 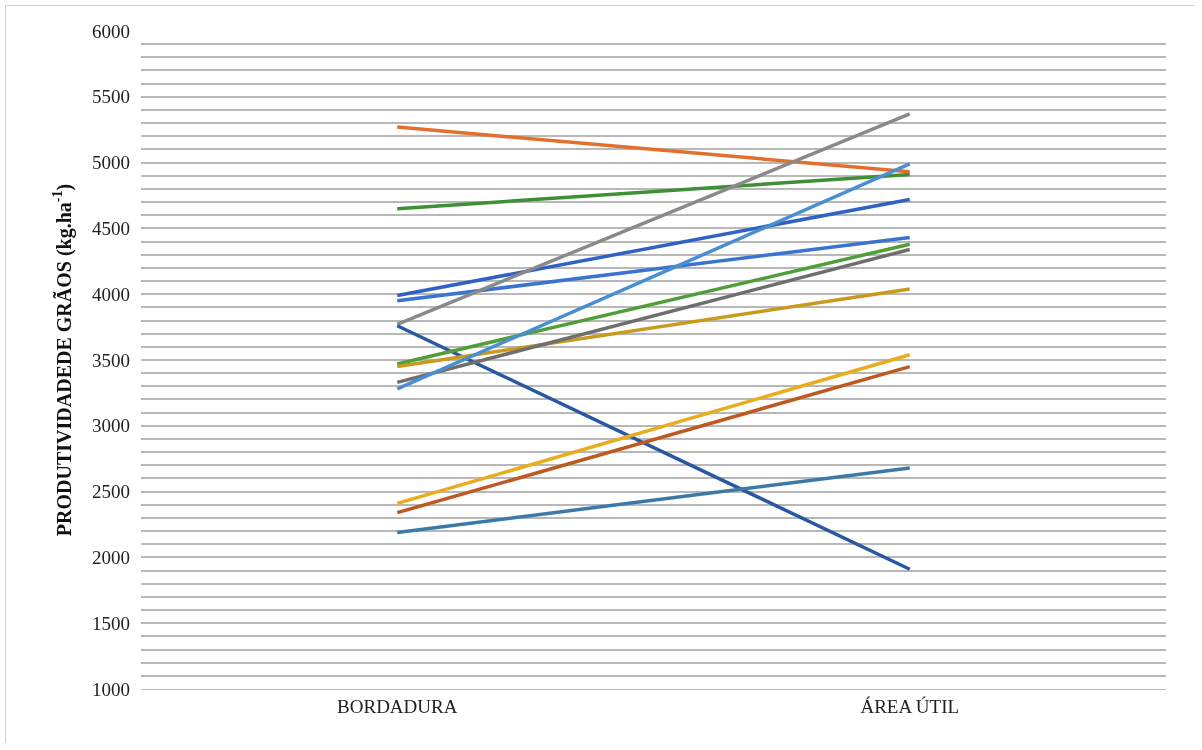 What do you see at coordinates (111, 163) in the screenshot?
I see `y-tick-label: 5000` at bounding box center [111, 163].